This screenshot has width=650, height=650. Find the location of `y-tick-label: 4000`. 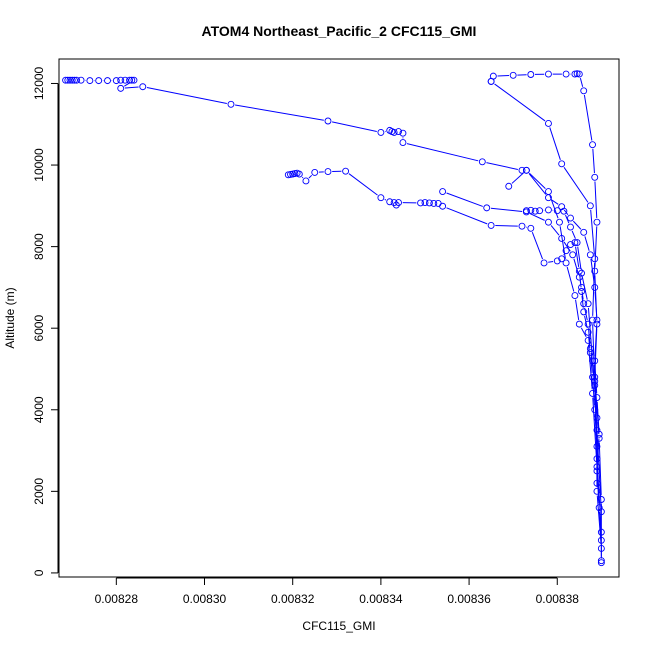

y-tick-label: 4000 is located at coordinates (39, 409).